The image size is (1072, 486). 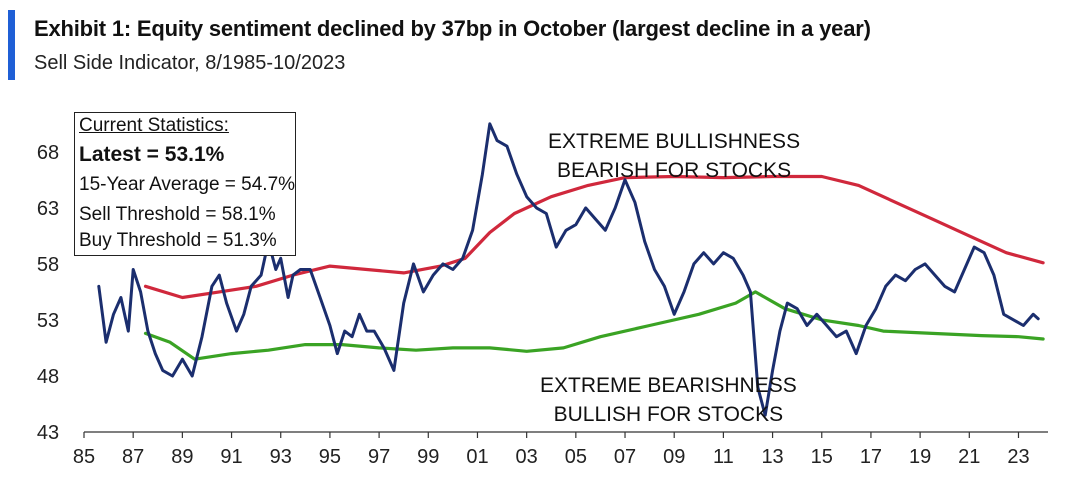 What do you see at coordinates (154, 125) in the screenshot?
I see `stats-heading: Current Statistics:` at bounding box center [154, 125].